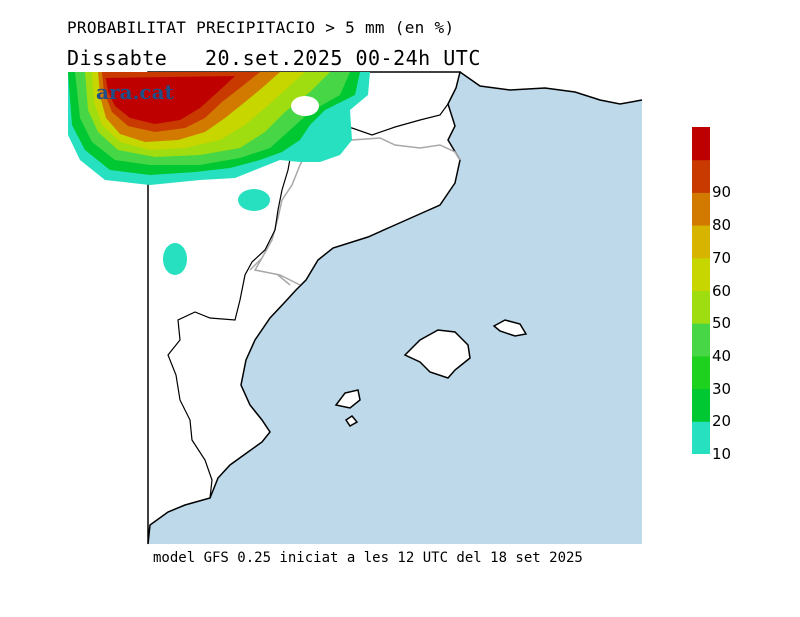 Image resolution: width=800 pixels, height=617 pixels. What do you see at coordinates (722, 257) in the screenshot?
I see `colorbar-label: 70` at bounding box center [722, 257].